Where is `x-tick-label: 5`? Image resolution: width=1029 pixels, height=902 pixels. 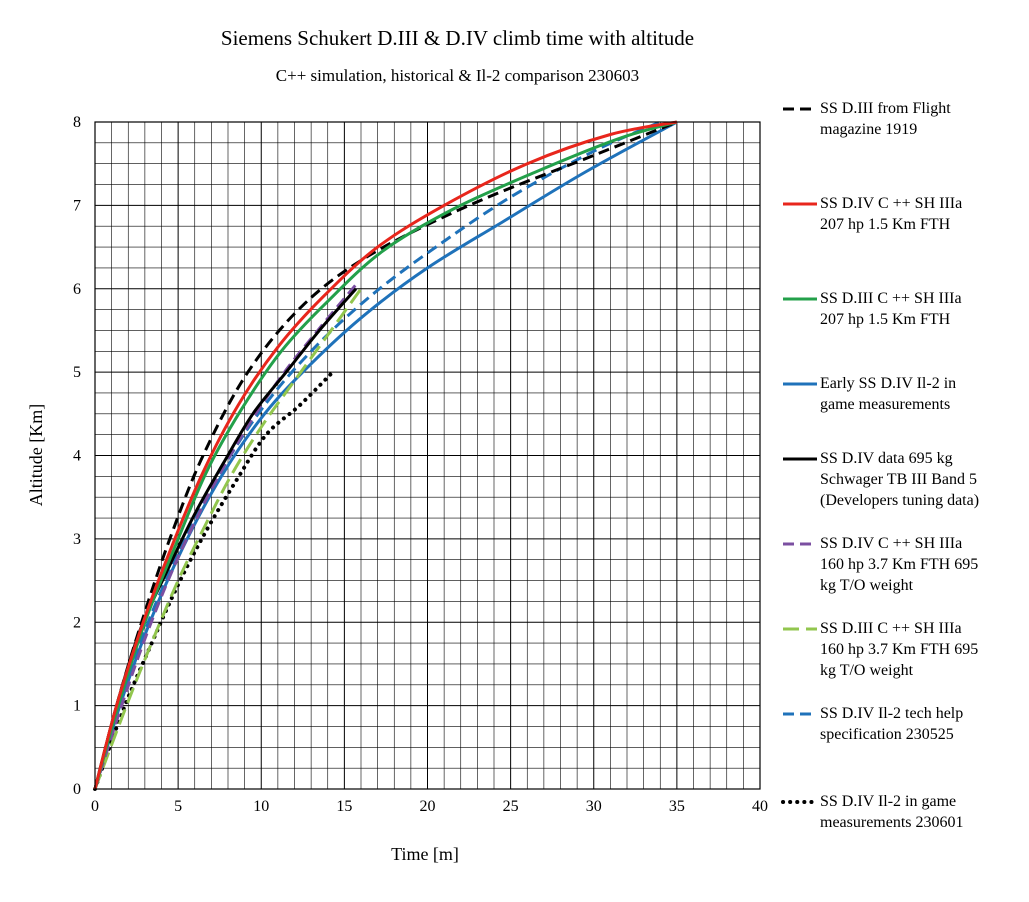
x-tick-label: 5 is located at coordinates (178, 806).